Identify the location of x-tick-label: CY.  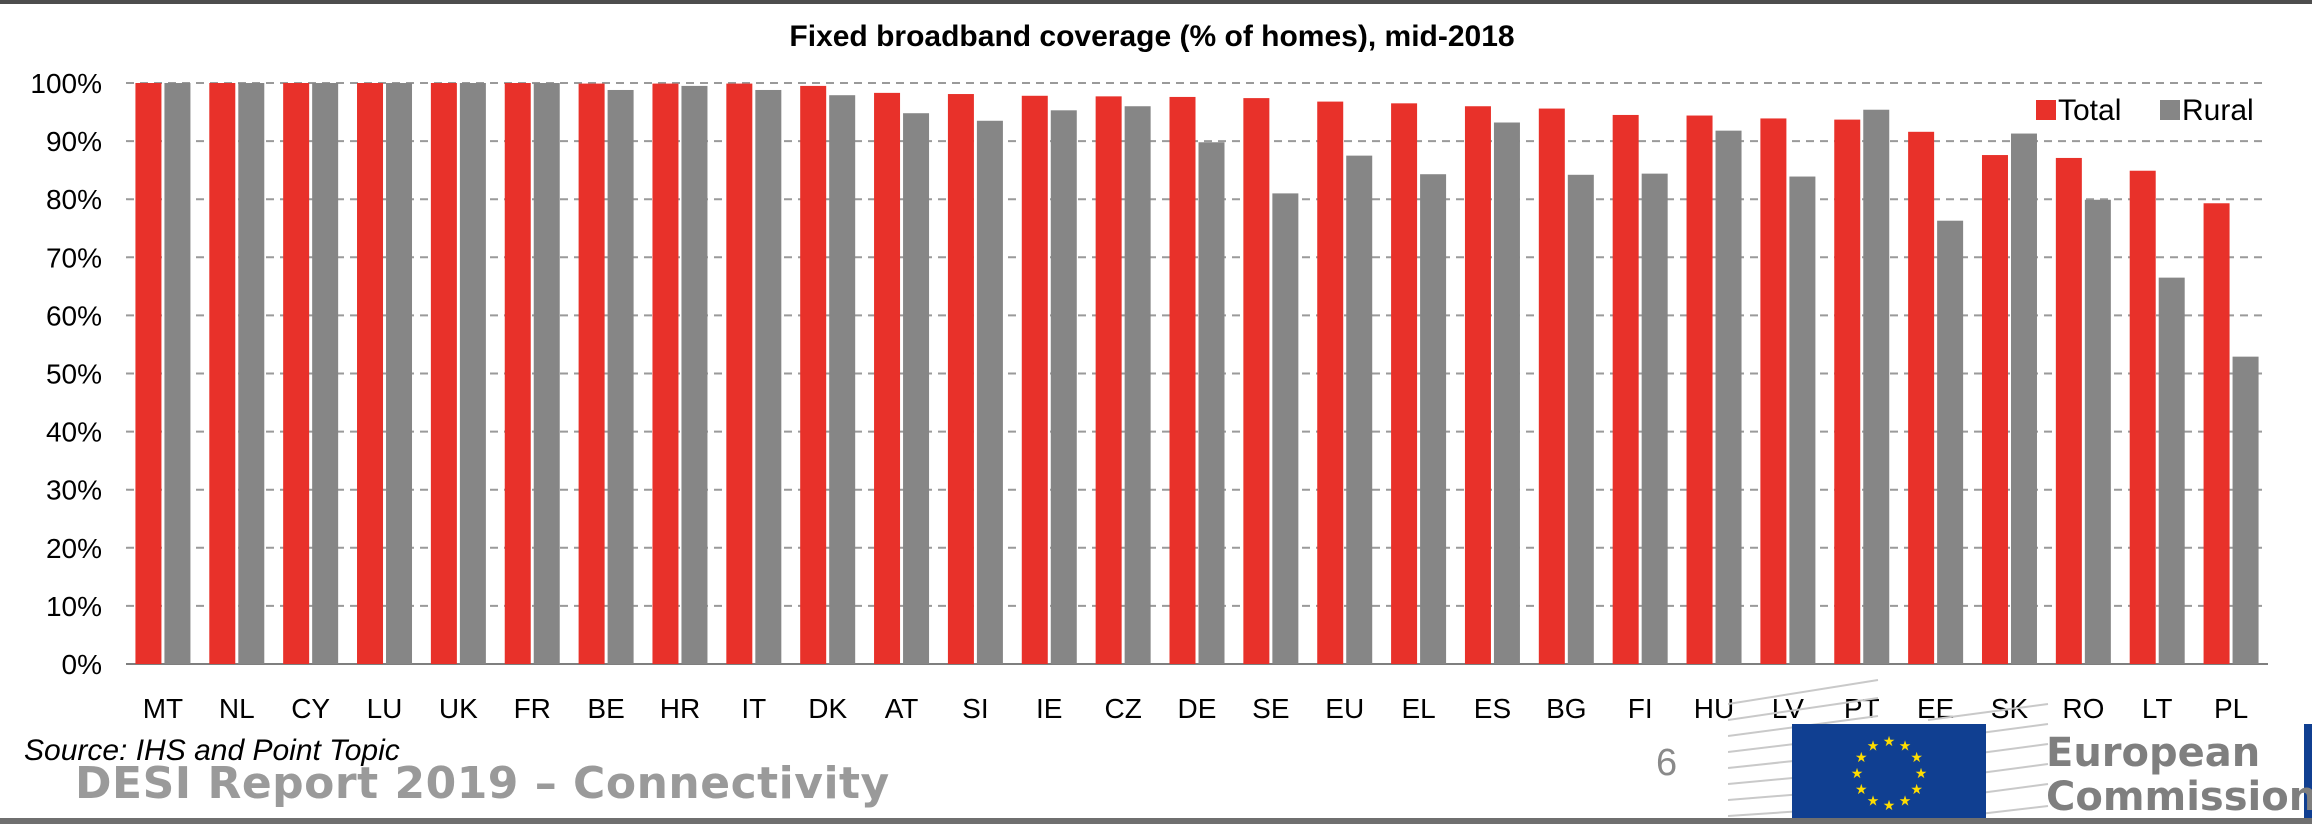
(310, 708).